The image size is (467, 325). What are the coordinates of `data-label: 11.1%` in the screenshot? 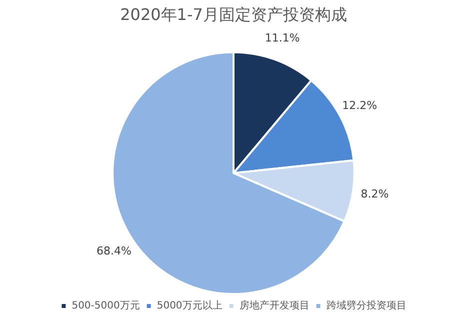 It's located at (282, 38).